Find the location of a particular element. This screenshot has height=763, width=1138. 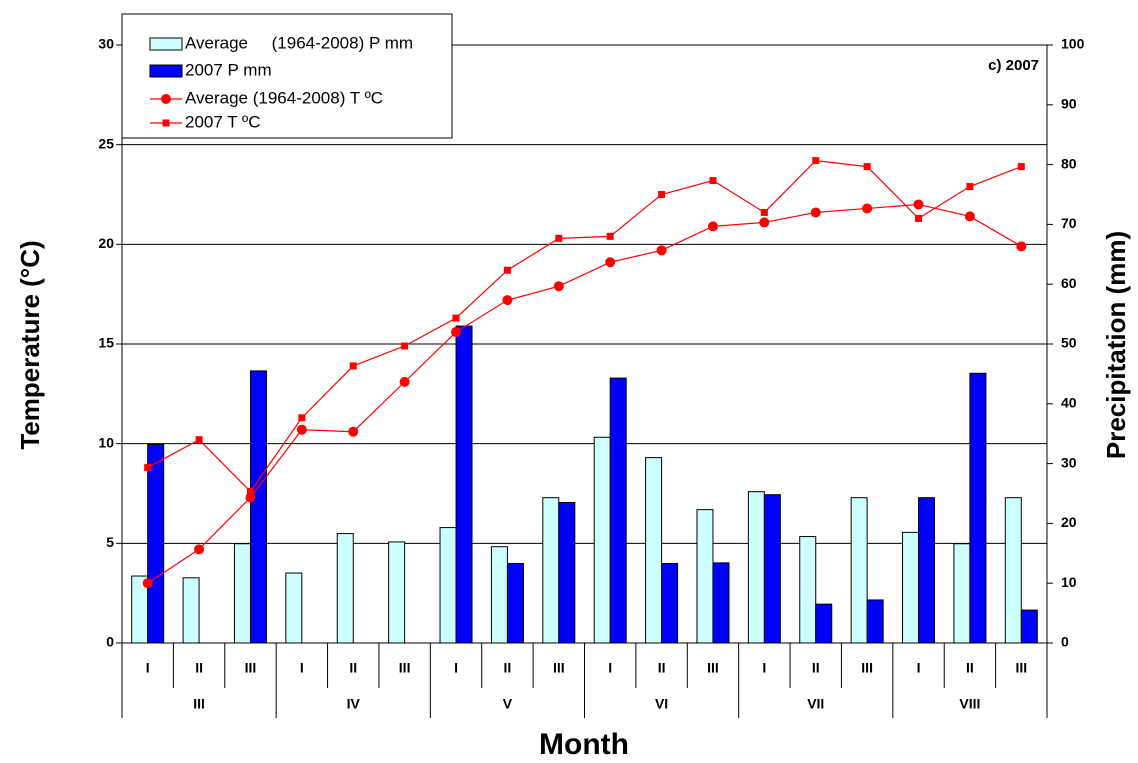

y2-tick-label: 80 is located at coordinates (1069, 163).